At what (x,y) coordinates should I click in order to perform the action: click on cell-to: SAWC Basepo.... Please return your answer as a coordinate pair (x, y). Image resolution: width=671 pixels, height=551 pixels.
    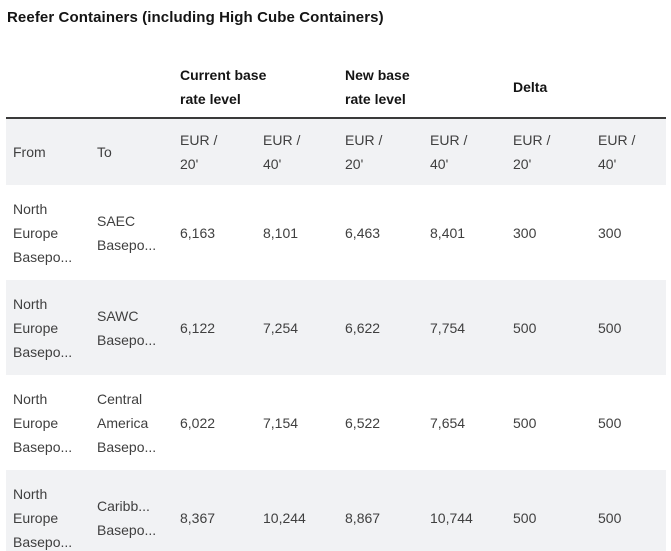
    Looking at the image, I should click on (127, 327).